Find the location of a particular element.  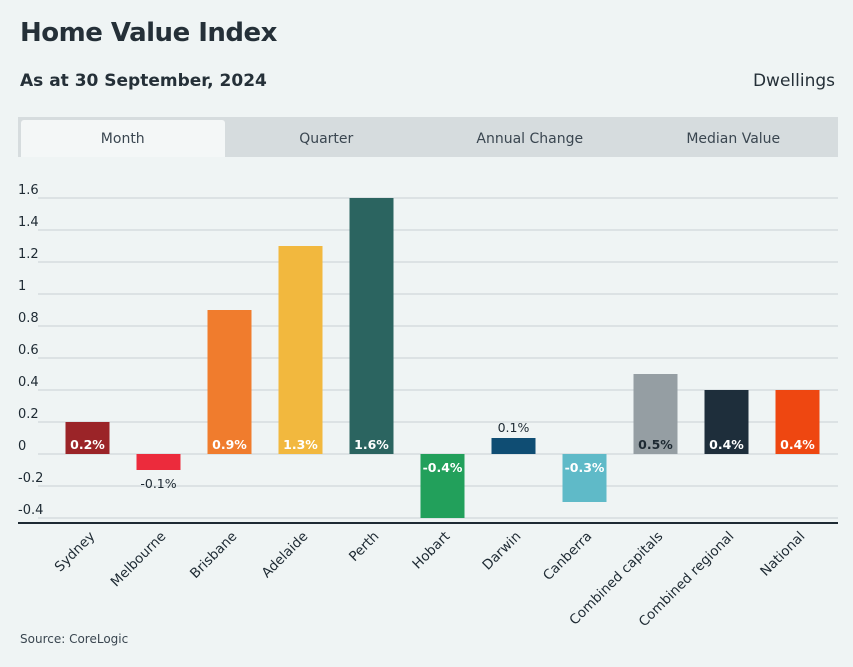

bar-national is located at coordinates (797, 422).